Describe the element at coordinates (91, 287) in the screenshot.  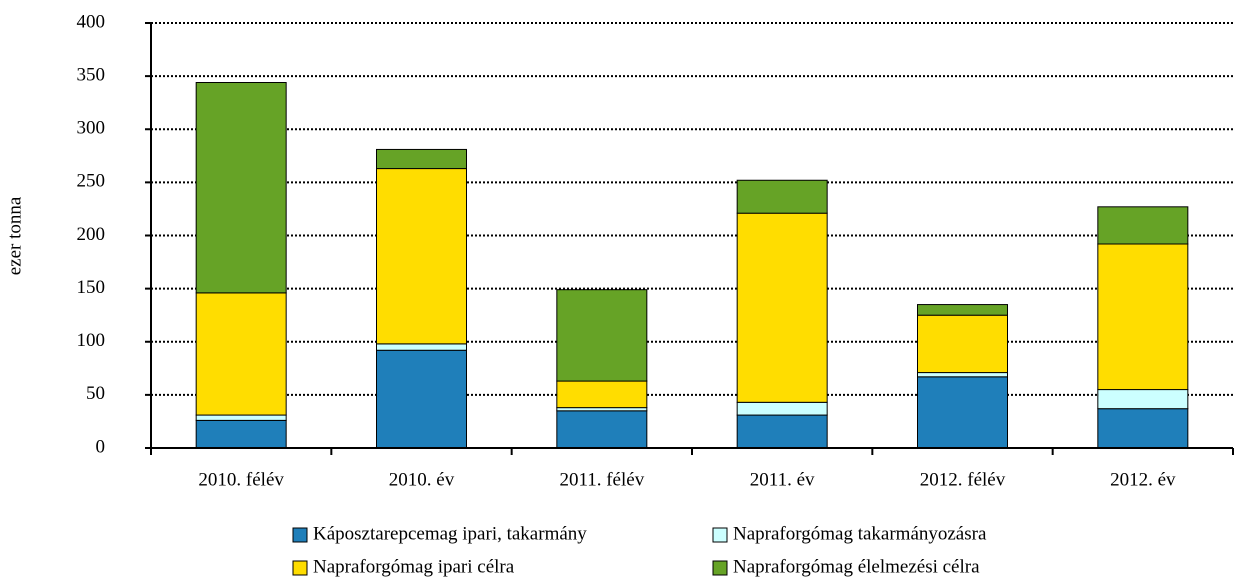
I see `y-tick-label: 150` at that location.